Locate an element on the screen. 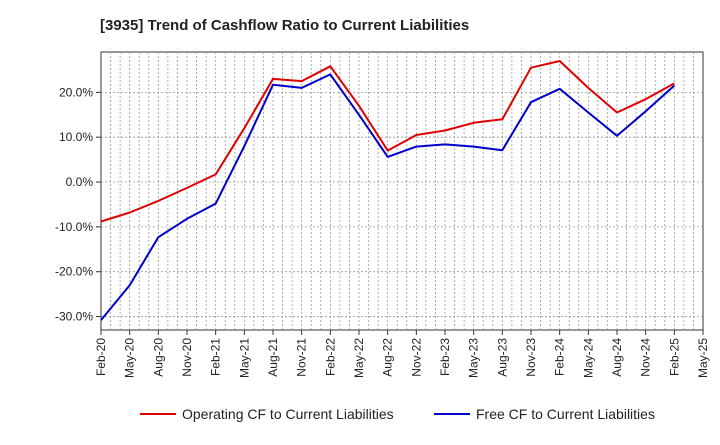 The height and width of the screenshot is (445, 720). y-tick-label: -20.0% is located at coordinates (74, 272).